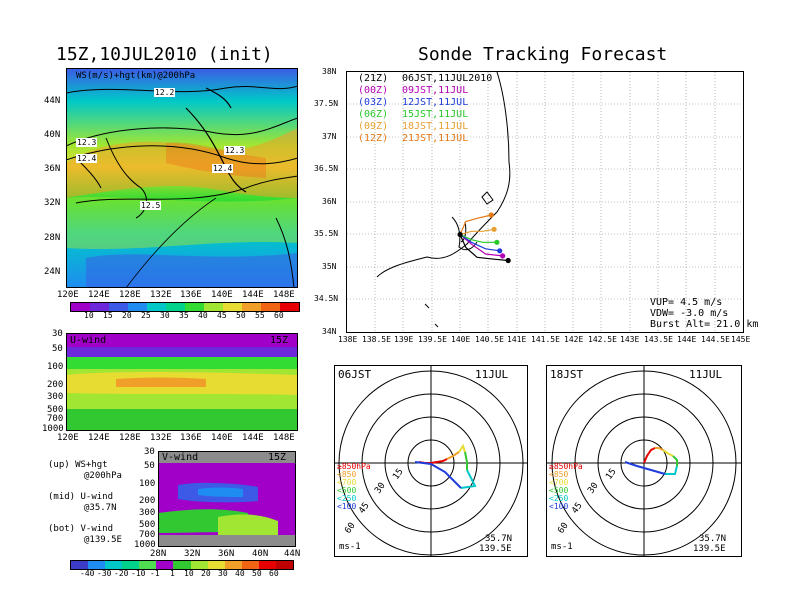  What do you see at coordinates (222, 315) in the screenshot?
I see `colorbar-tick: 45` at bounding box center [222, 315].